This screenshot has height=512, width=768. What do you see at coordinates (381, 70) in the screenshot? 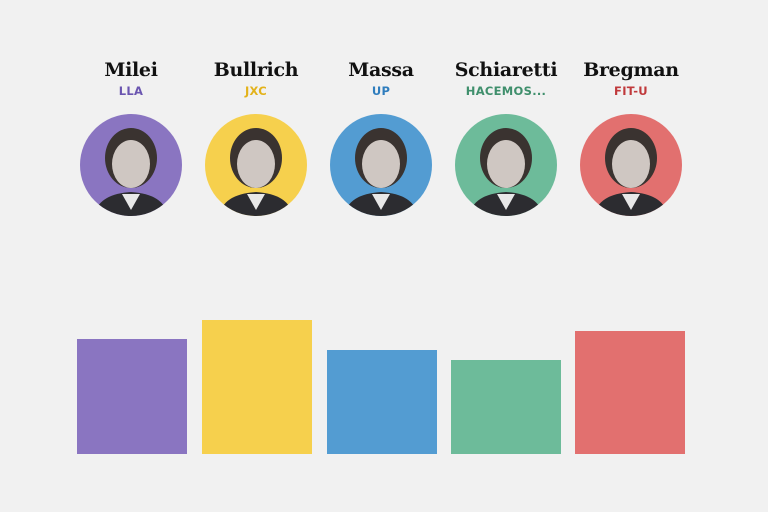
I see `candidate-name: Massa` at bounding box center [381, 70].